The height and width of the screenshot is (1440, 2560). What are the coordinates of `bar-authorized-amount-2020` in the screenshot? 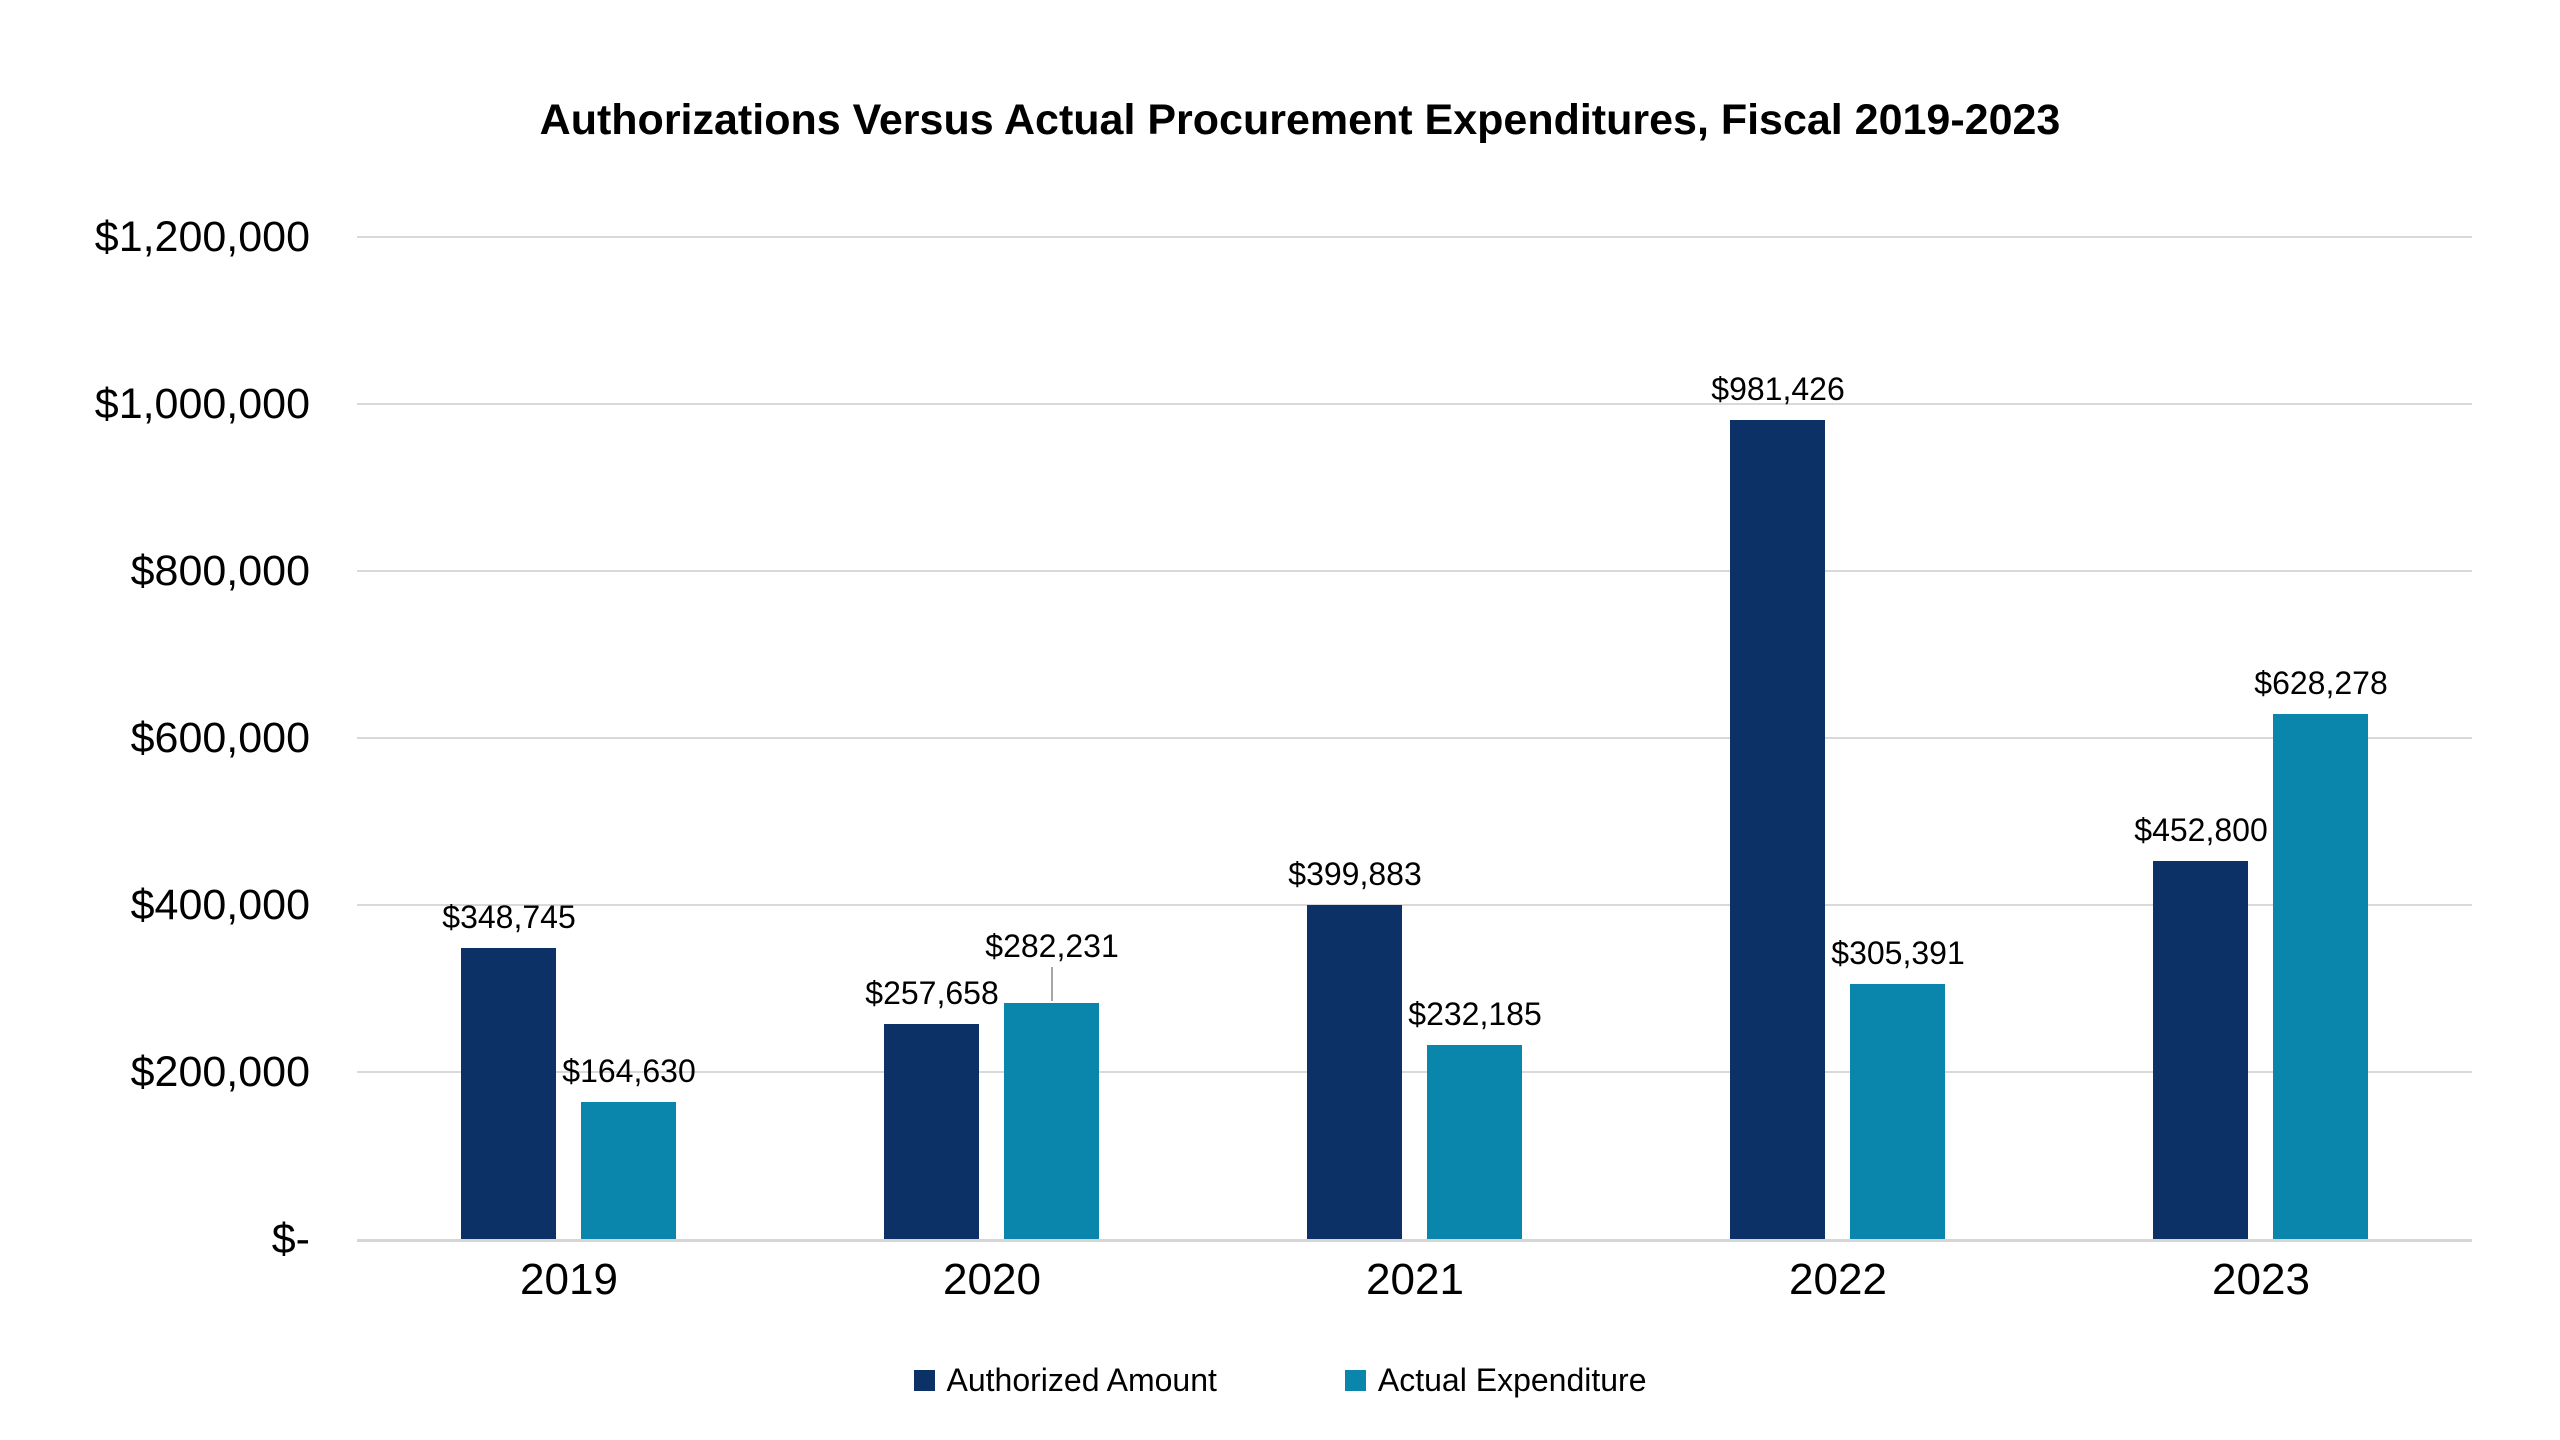 It's located at (931, 1131).